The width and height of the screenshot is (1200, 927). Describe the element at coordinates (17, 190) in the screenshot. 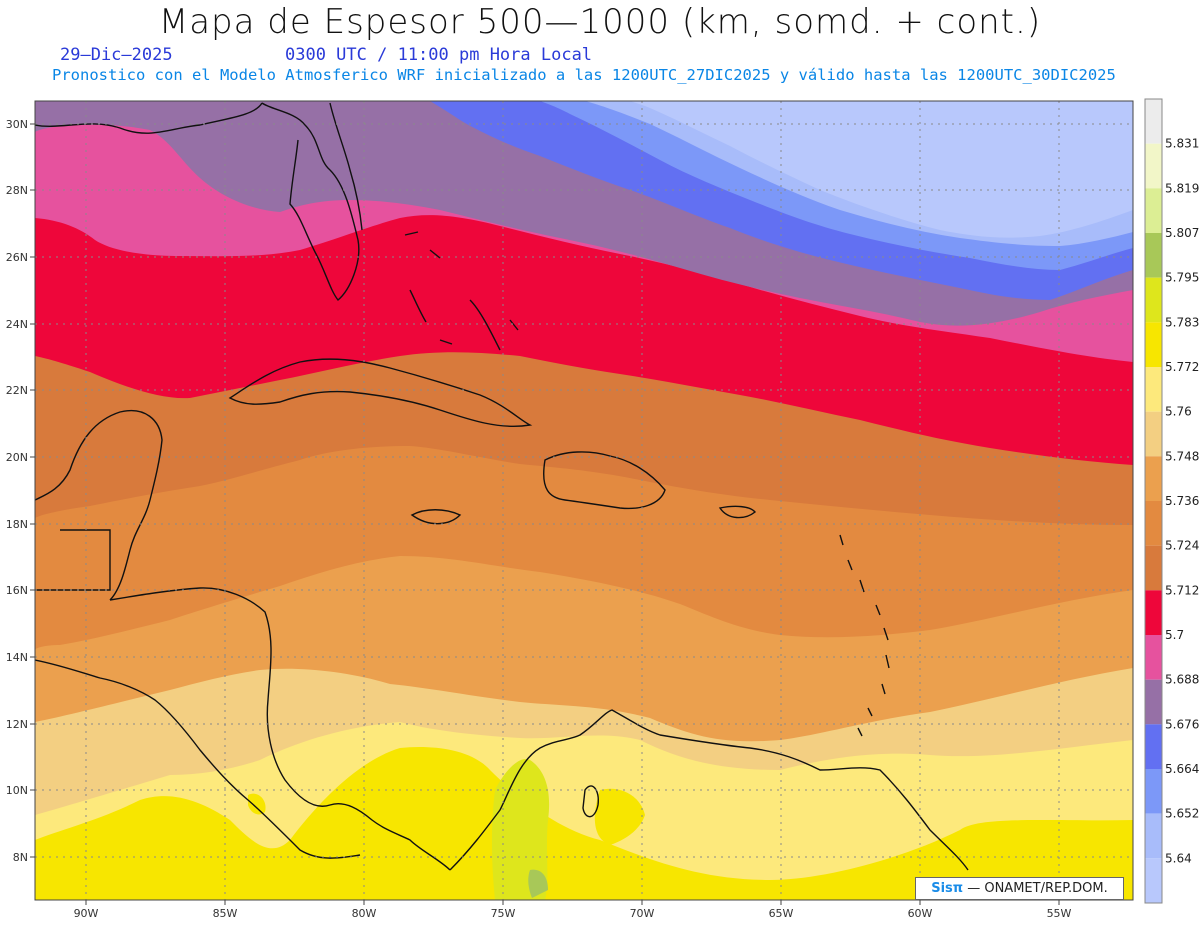

I see `lat-label: 28N` at that location.